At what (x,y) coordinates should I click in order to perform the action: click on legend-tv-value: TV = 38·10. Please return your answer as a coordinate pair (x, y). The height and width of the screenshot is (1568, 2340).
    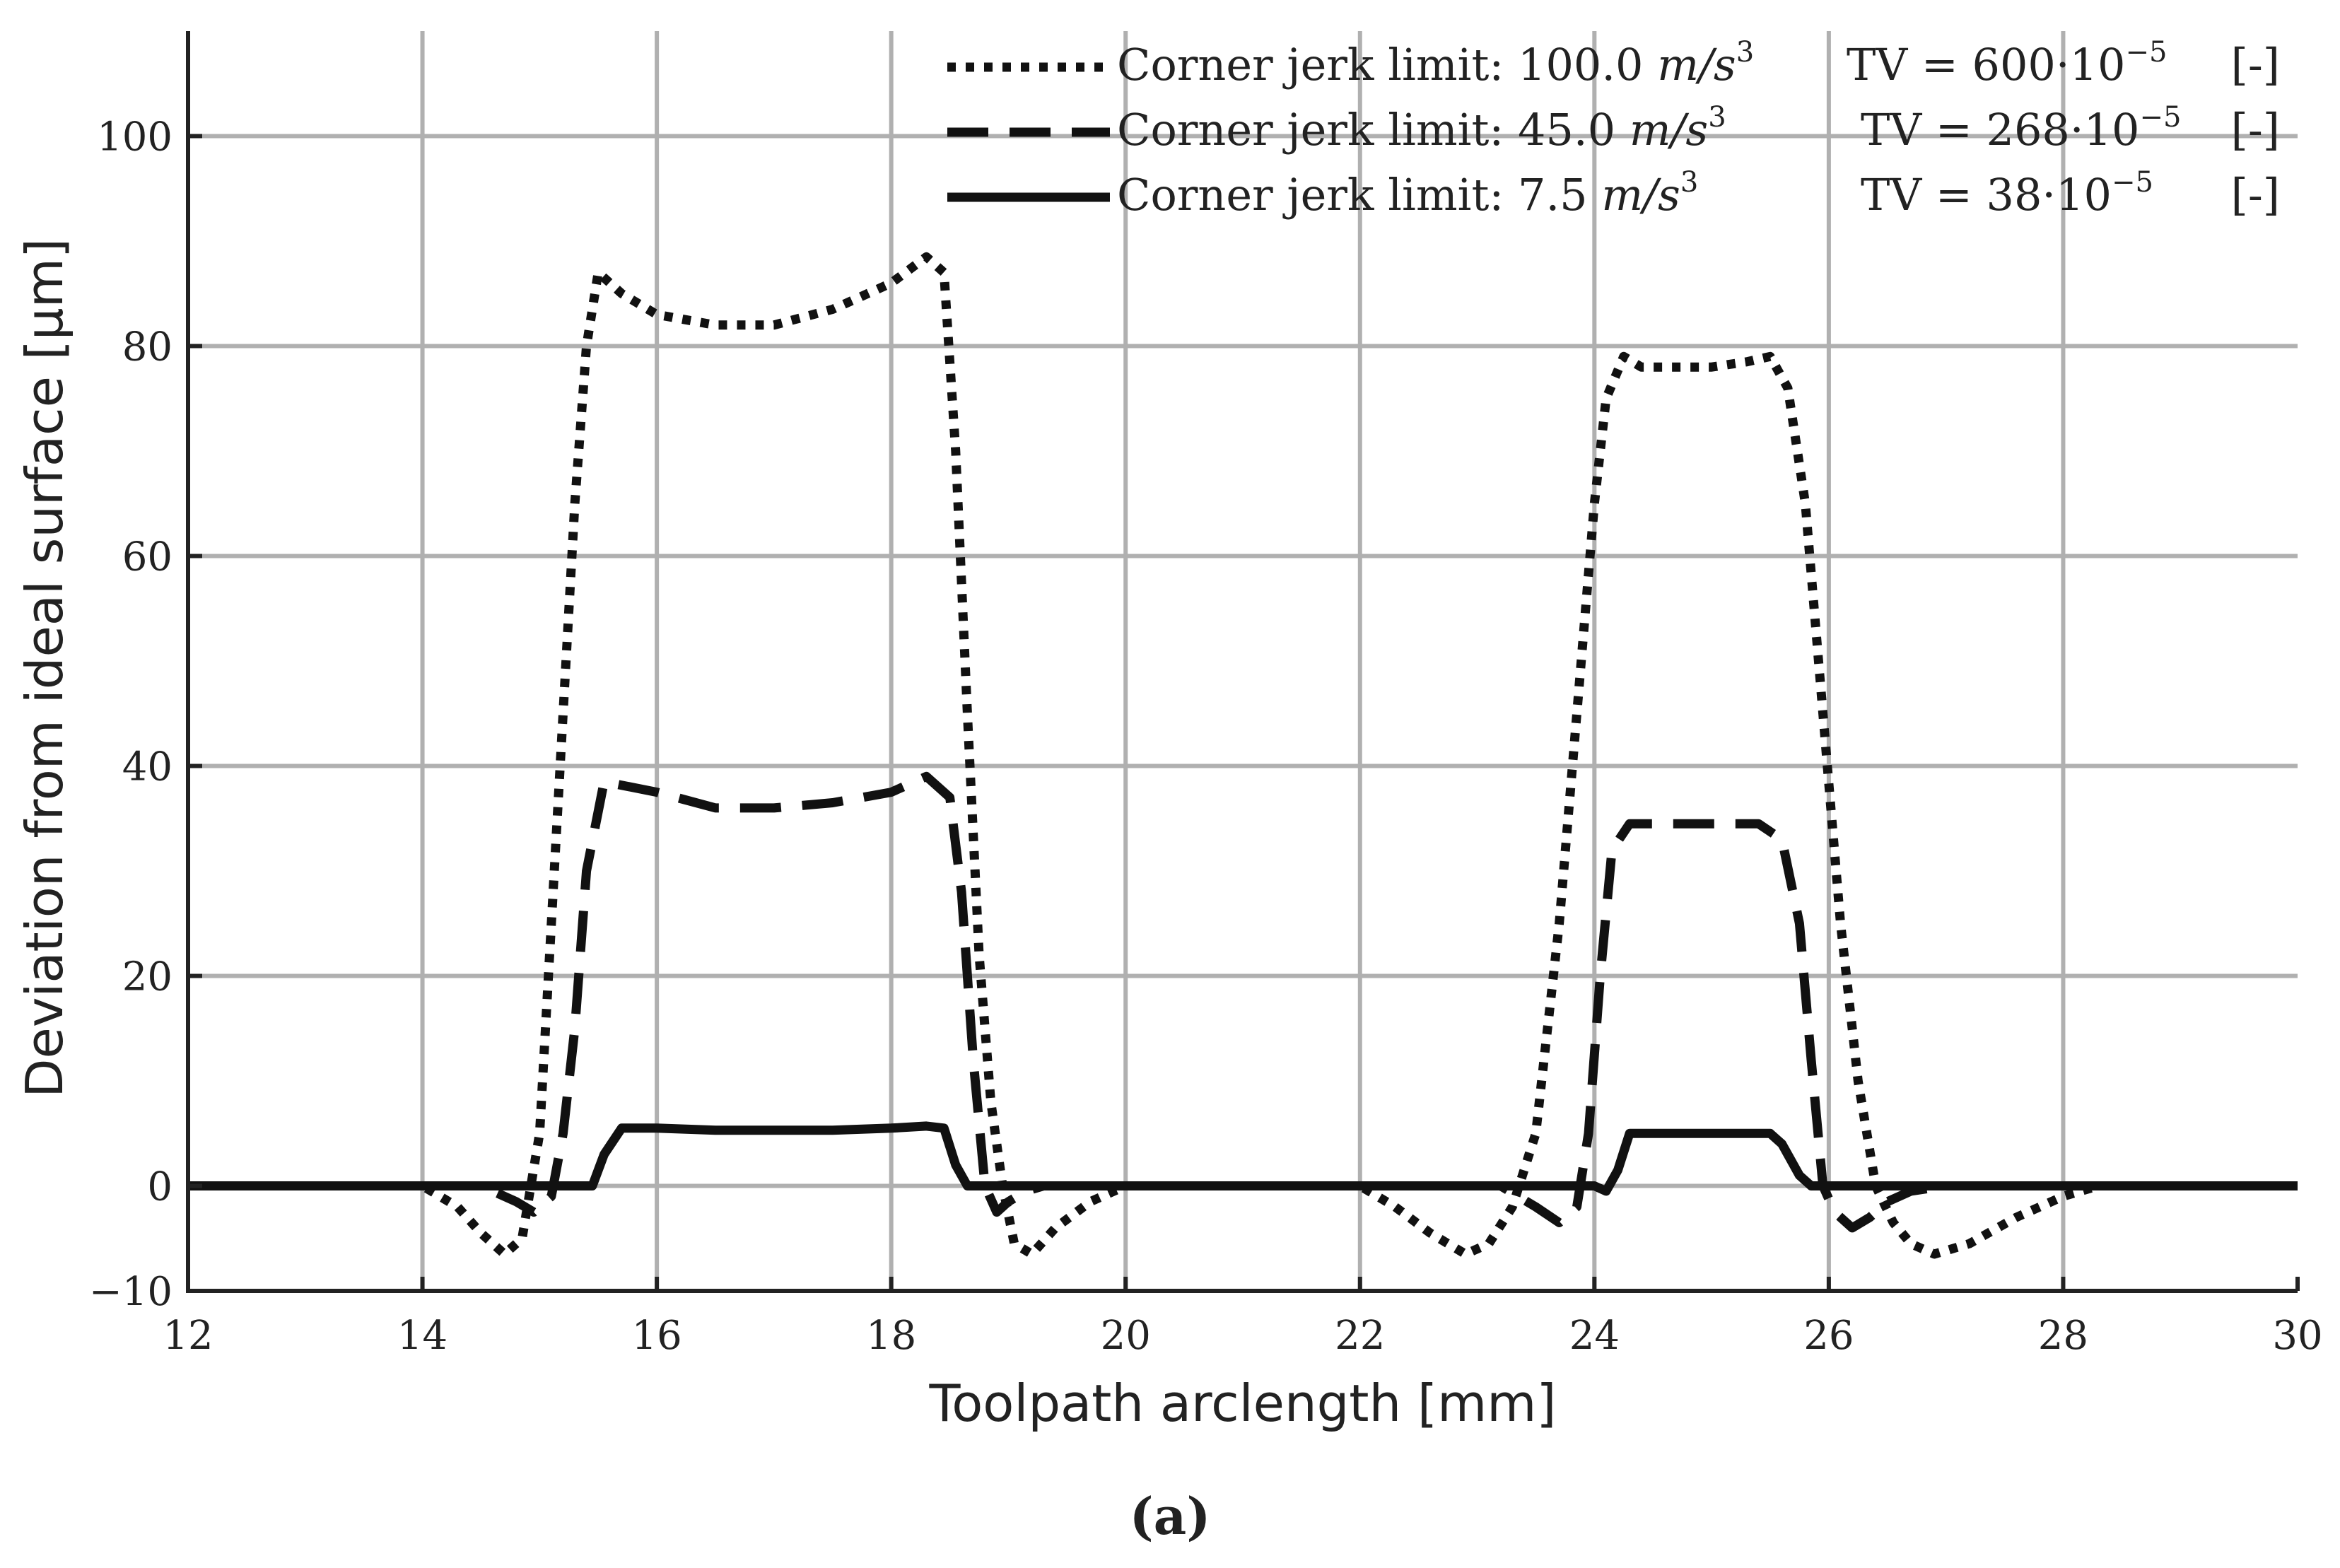
    Looking at the image, I should click on (1986, 195).